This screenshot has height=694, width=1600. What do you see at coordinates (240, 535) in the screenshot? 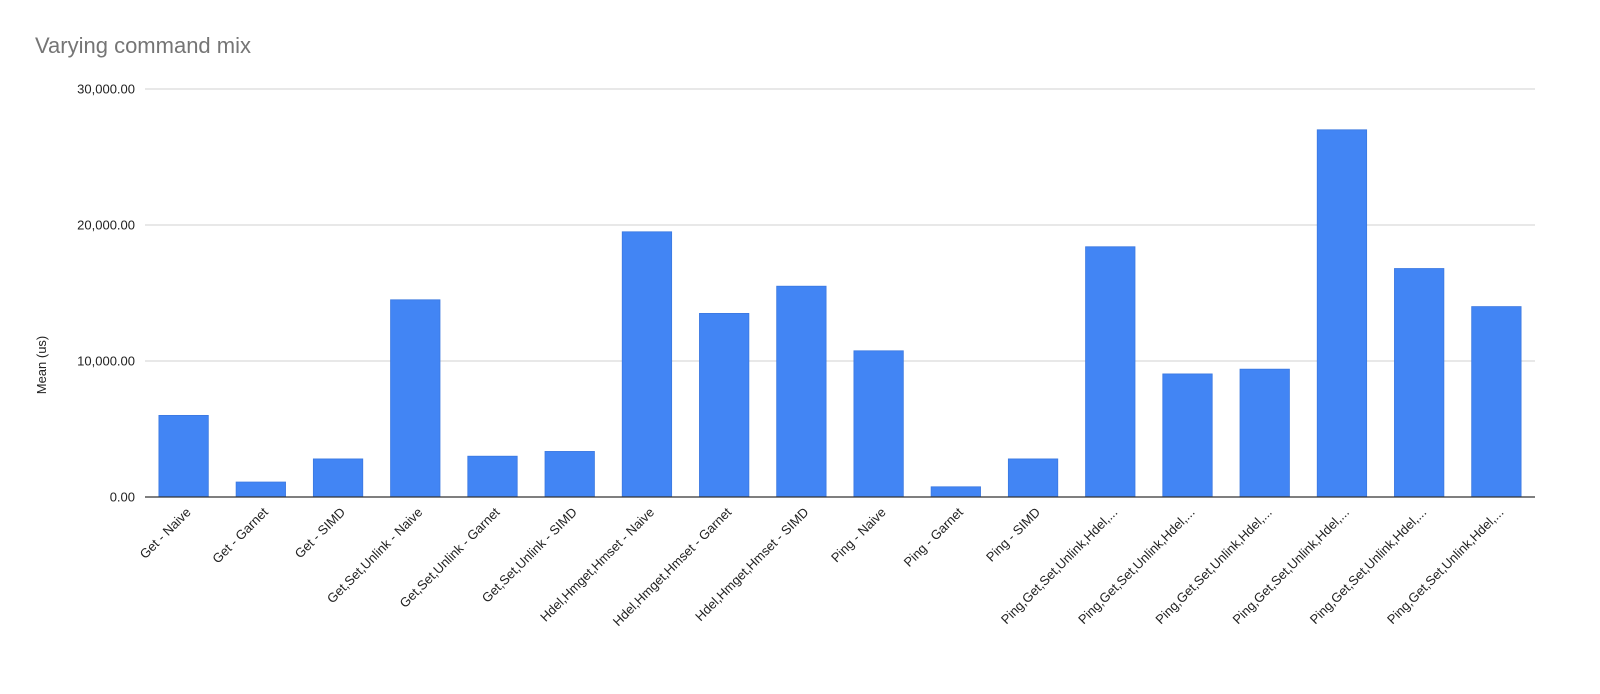
I see `x-tick-label: Get - Garnet` at bounding box center [240, 535].